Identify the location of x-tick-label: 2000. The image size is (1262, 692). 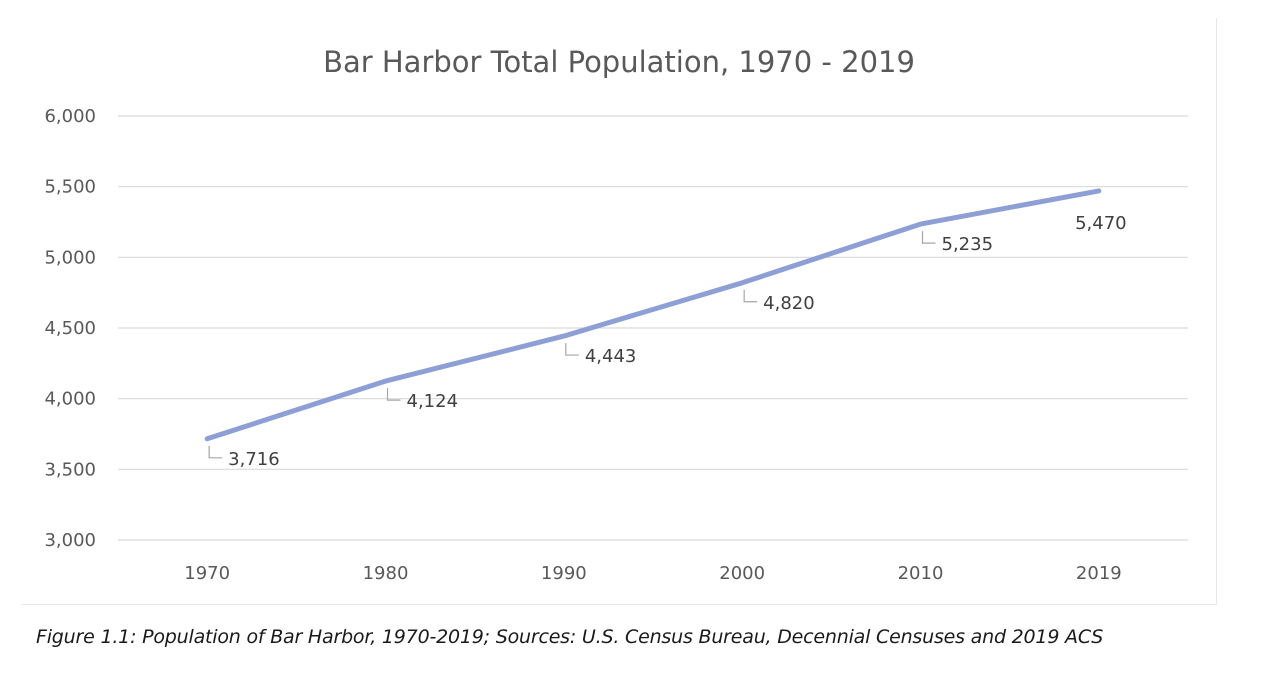
(742, 573).